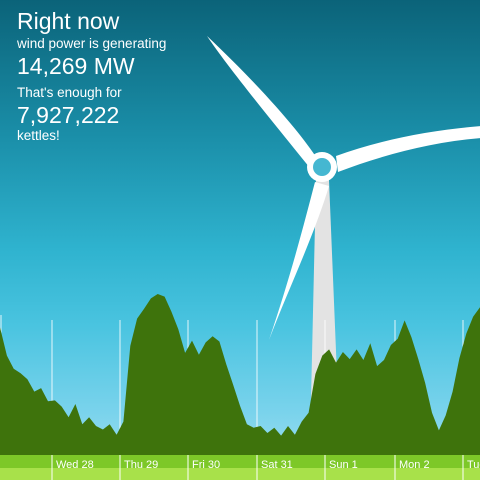 The image size is (480, 480). What do you see at coordinates (92, 44) in the screenshot?
I see `generating-label: wind power is generating` at bounding box center [92, 44].